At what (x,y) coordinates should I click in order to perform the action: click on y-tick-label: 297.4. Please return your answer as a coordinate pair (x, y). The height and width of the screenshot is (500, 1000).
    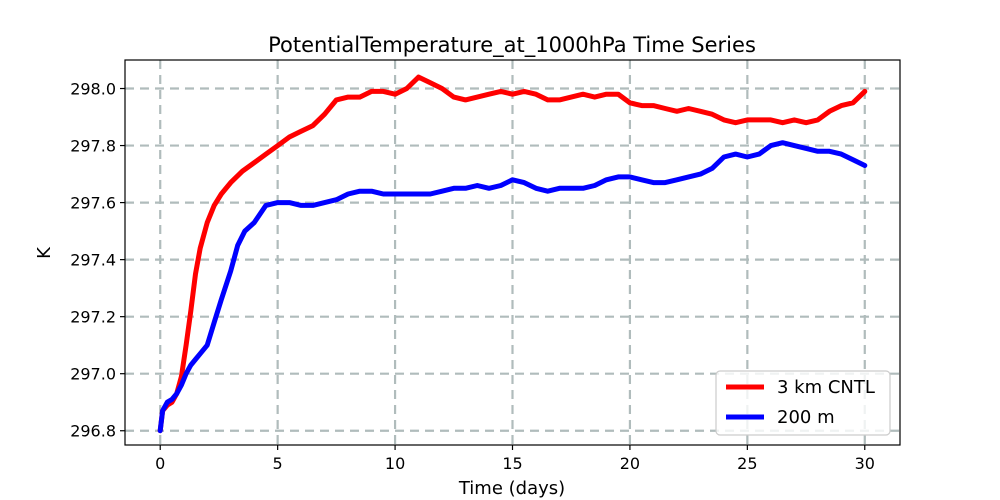
    Looking at the image, I should click on (93, 260).